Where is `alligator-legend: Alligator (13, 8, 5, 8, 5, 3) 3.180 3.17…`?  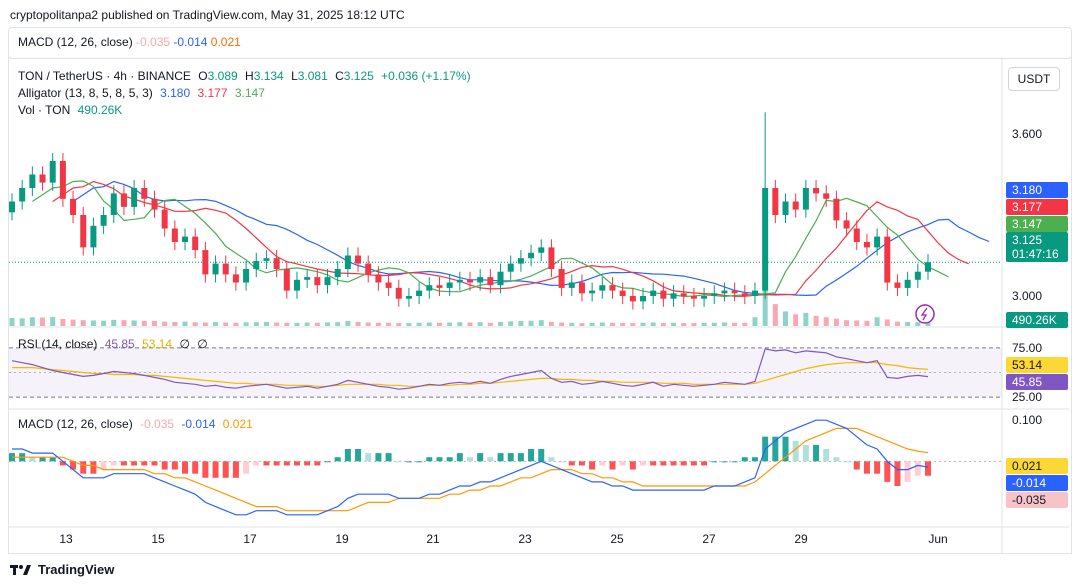
alligator-legend: Alligator (13, 8, 5, 8, 5, 3) 3.180 3.17… is located at coordinates (143, 93).